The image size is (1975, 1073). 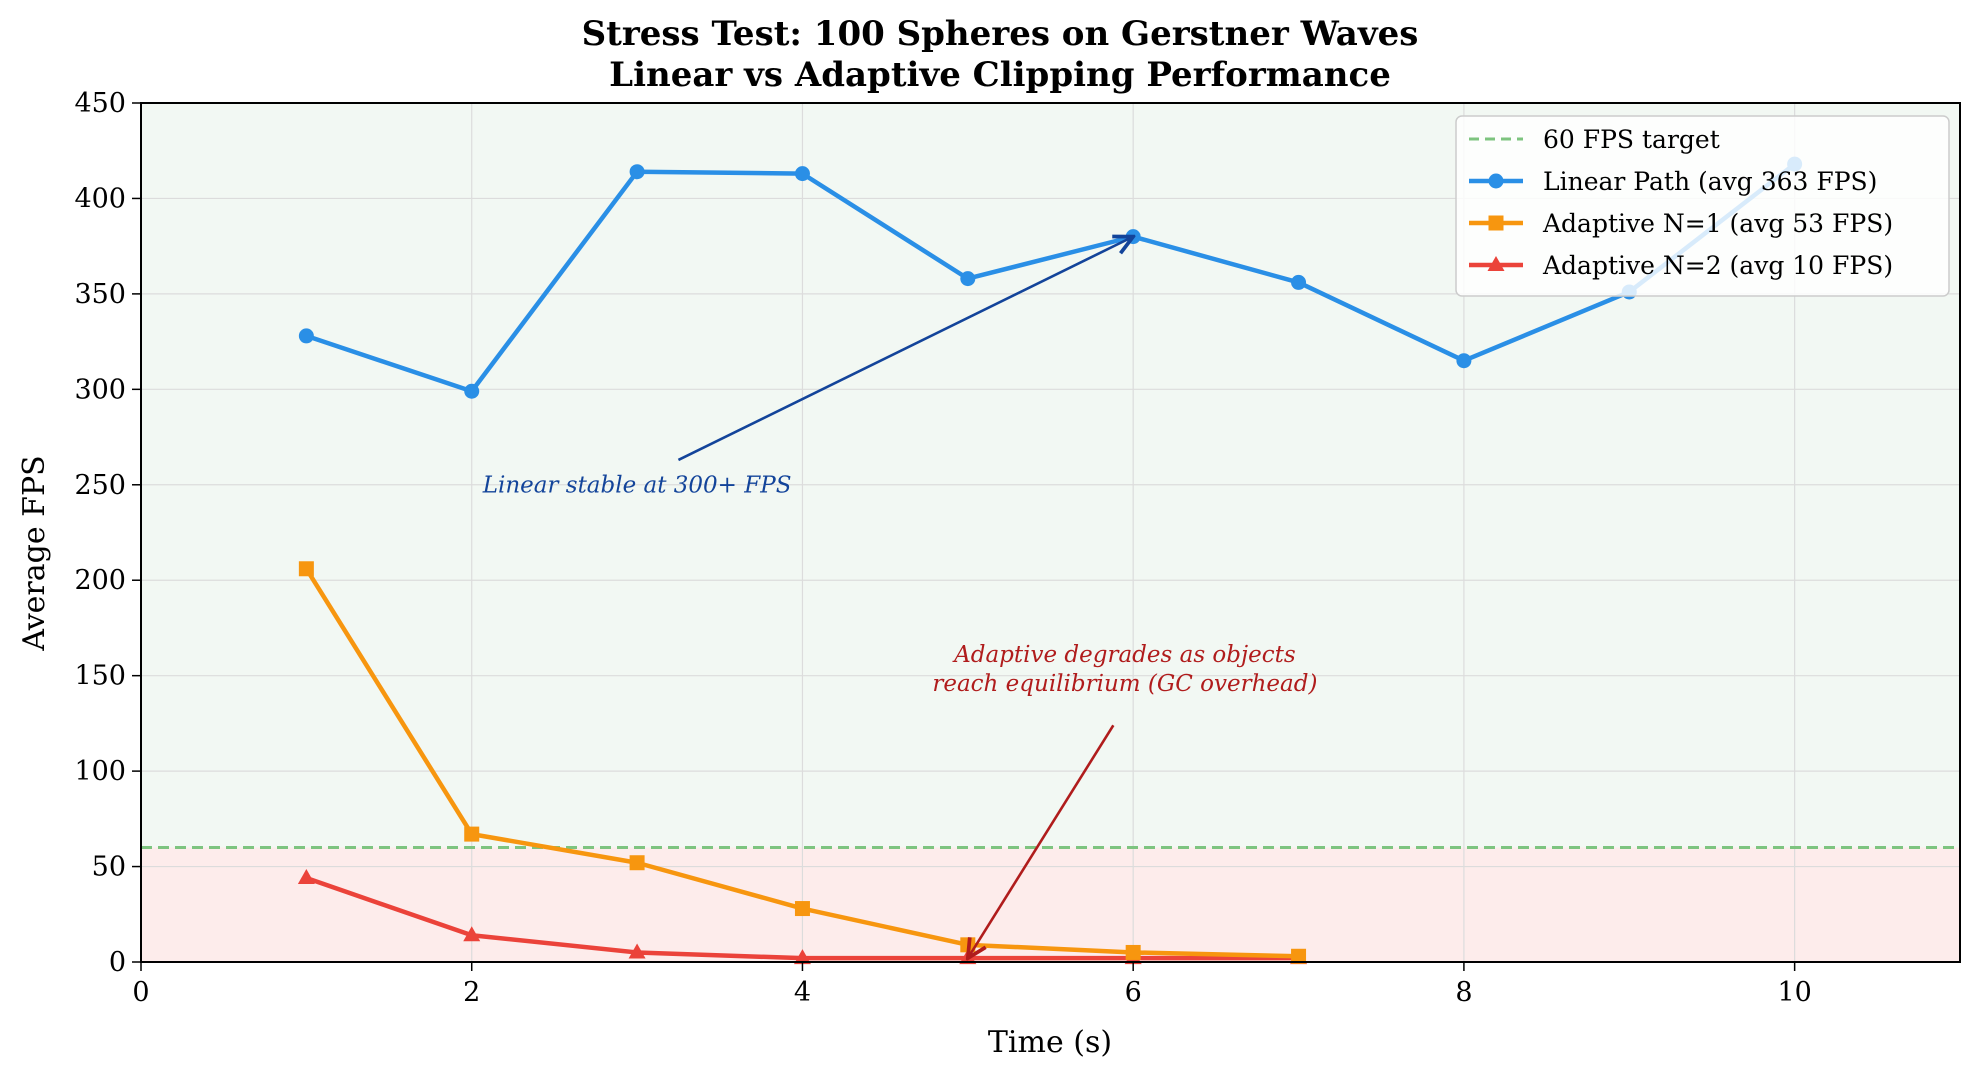 What do you see at coordinates (471, 992) in the screenshot?
I see `x-tick-label: 2` at bounding box center [471, 992].